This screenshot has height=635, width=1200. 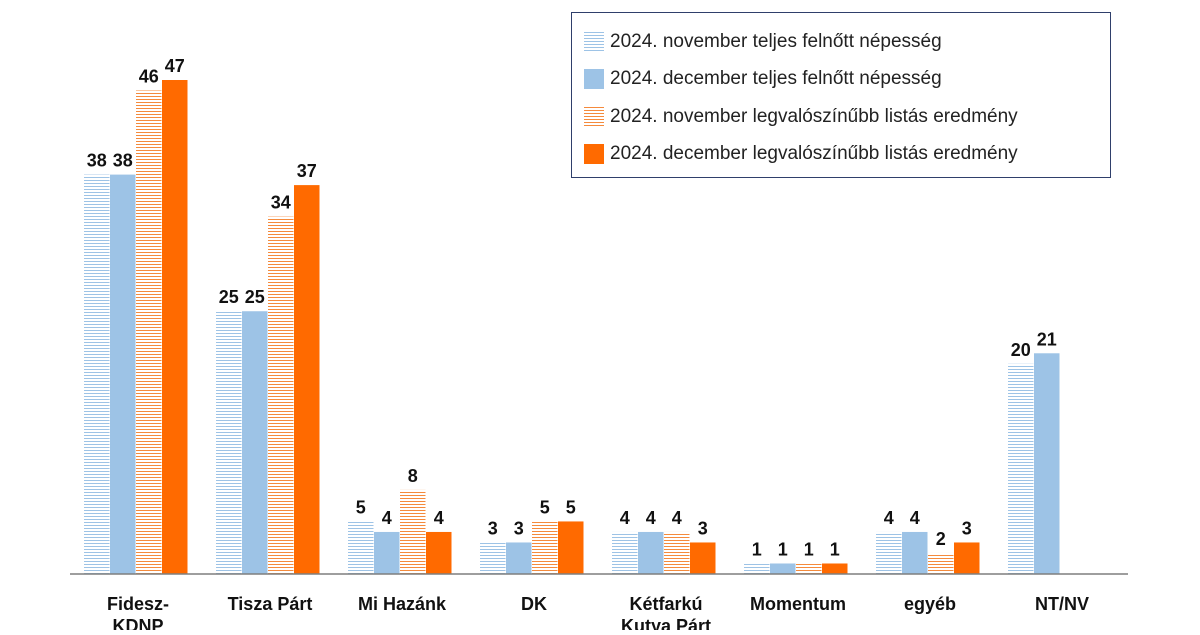 What do you see at coordinates (915, 552) in the screenshot?
I see `bar-2-egy-b` at bounding box center [915, 552].